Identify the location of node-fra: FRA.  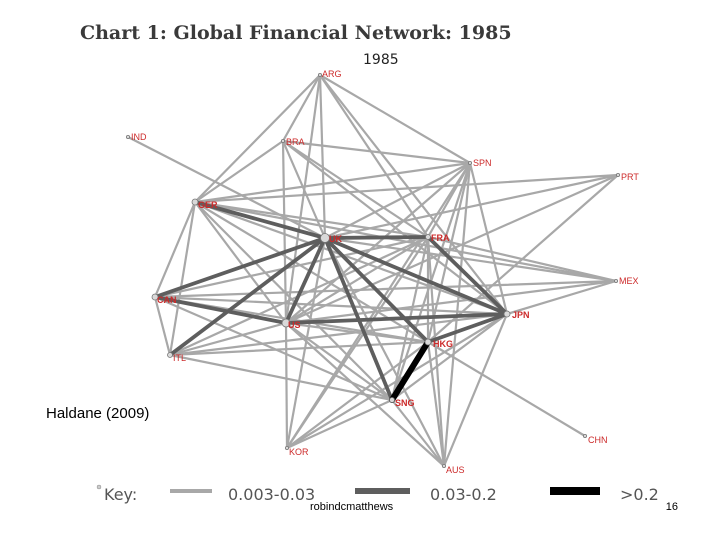
(437, 238).